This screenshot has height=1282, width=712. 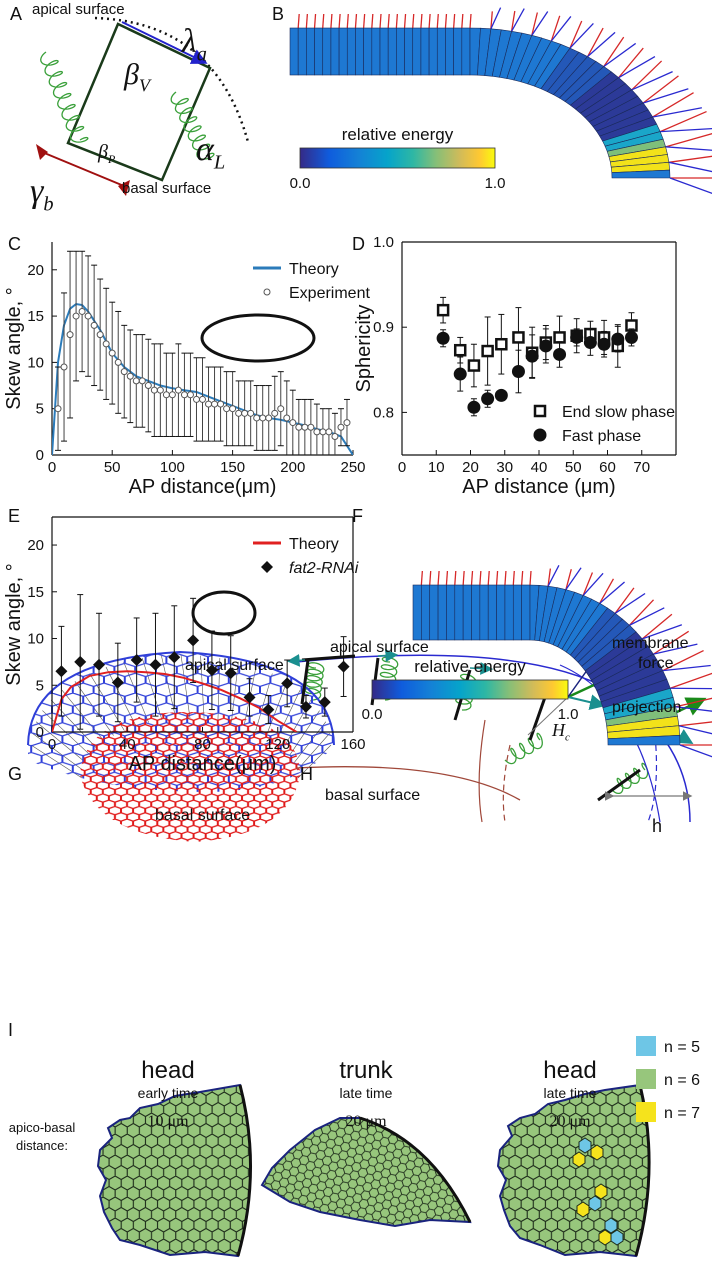 I want to click on plot-area, so click(x=201, y=663).